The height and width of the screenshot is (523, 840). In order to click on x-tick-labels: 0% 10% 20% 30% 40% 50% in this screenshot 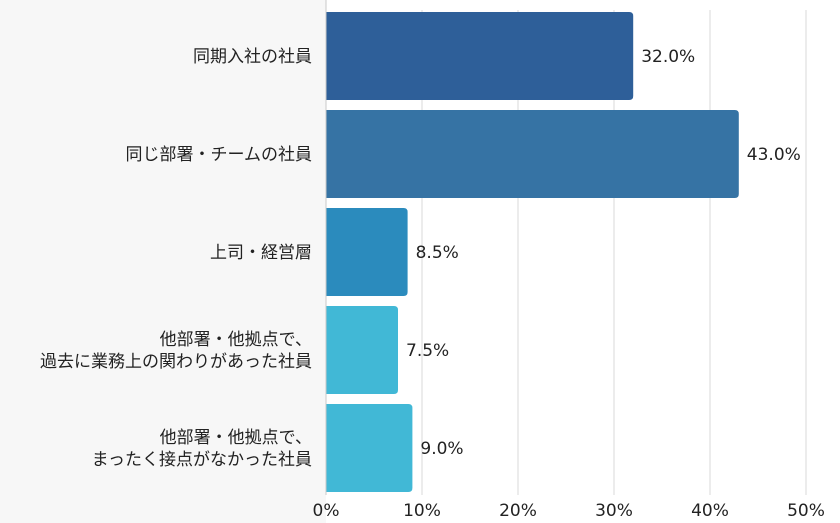, I will do `click(569, 511)`.